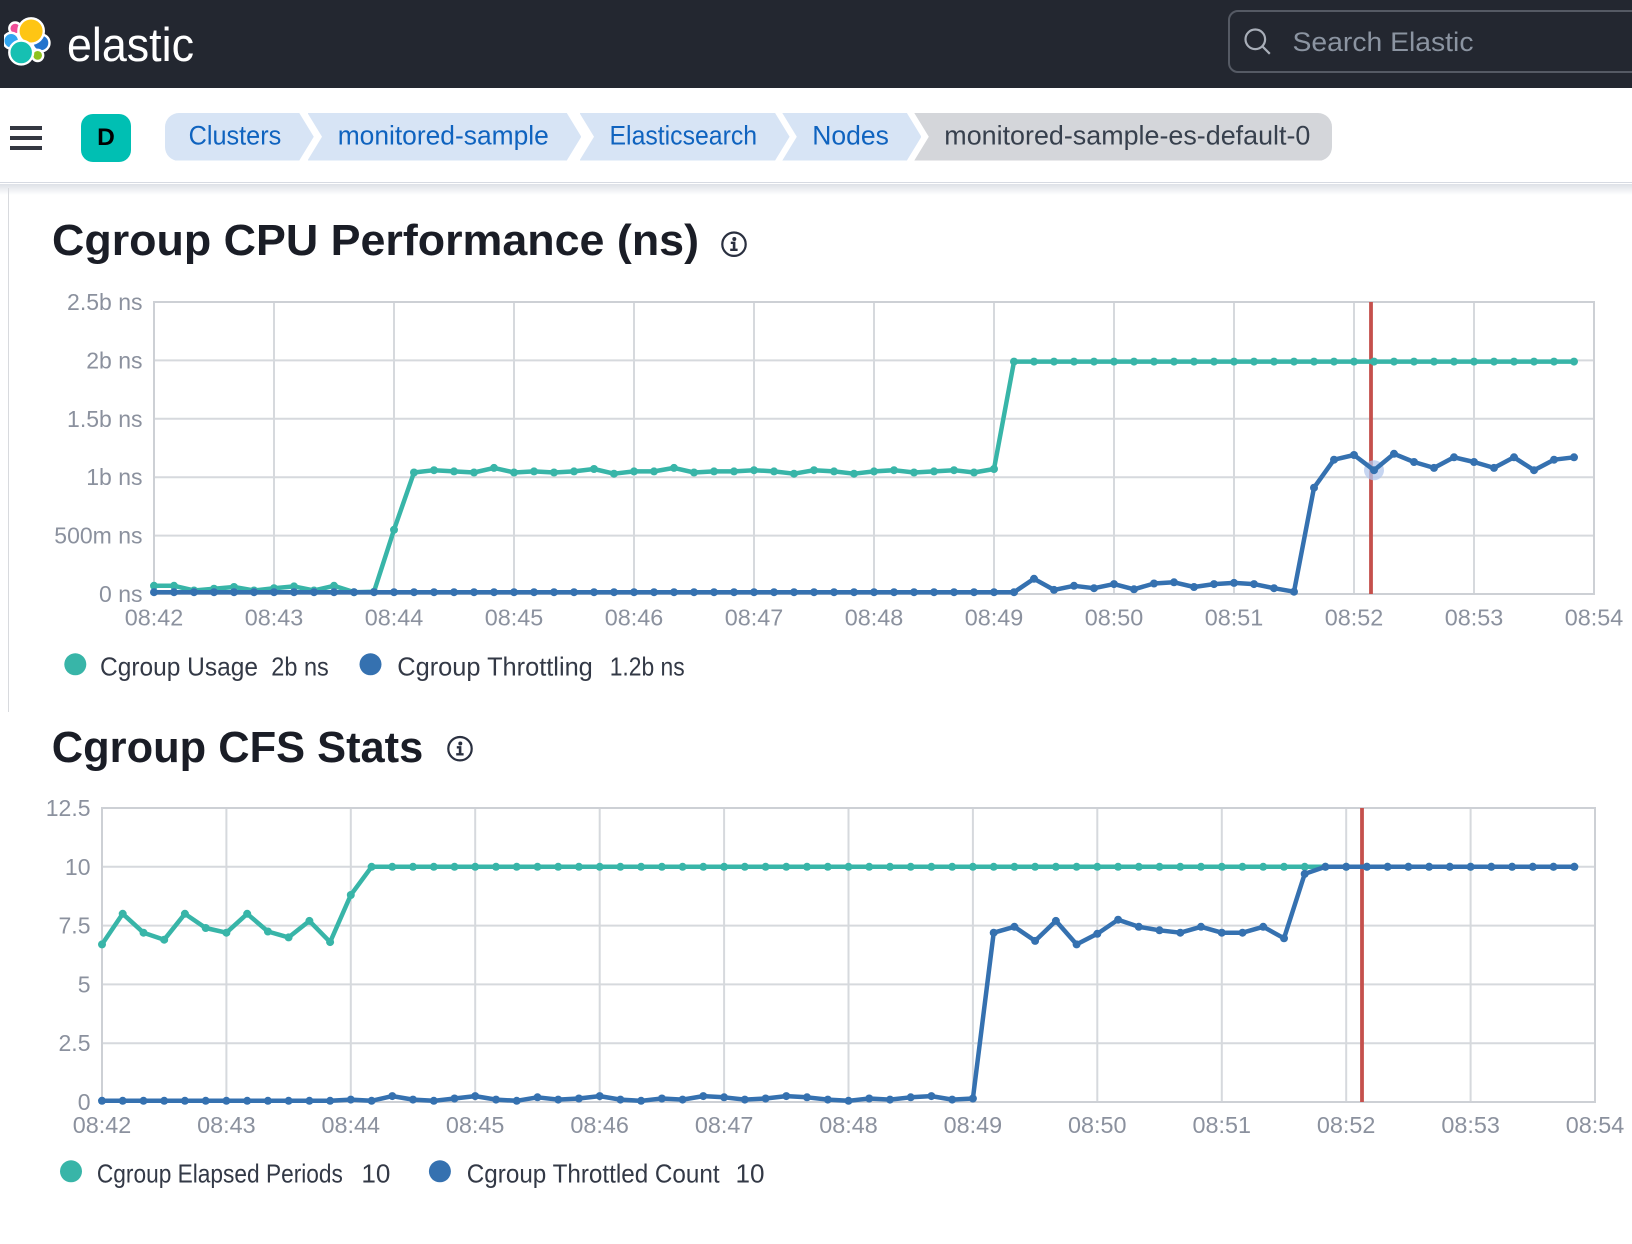 The image size is (1632, 1244). I want to click on svg-text: Cgroup CPU Performance (ns), so click(375, 240).